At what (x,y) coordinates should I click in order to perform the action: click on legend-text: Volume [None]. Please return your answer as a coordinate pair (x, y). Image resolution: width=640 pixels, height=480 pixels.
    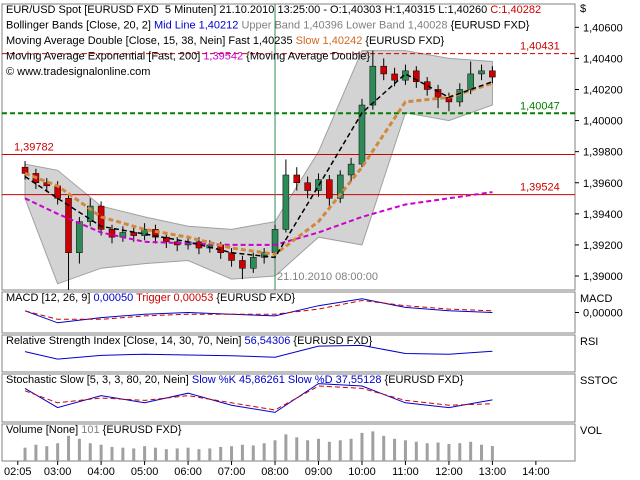
    Looking at the image, I should click on (43, 430).